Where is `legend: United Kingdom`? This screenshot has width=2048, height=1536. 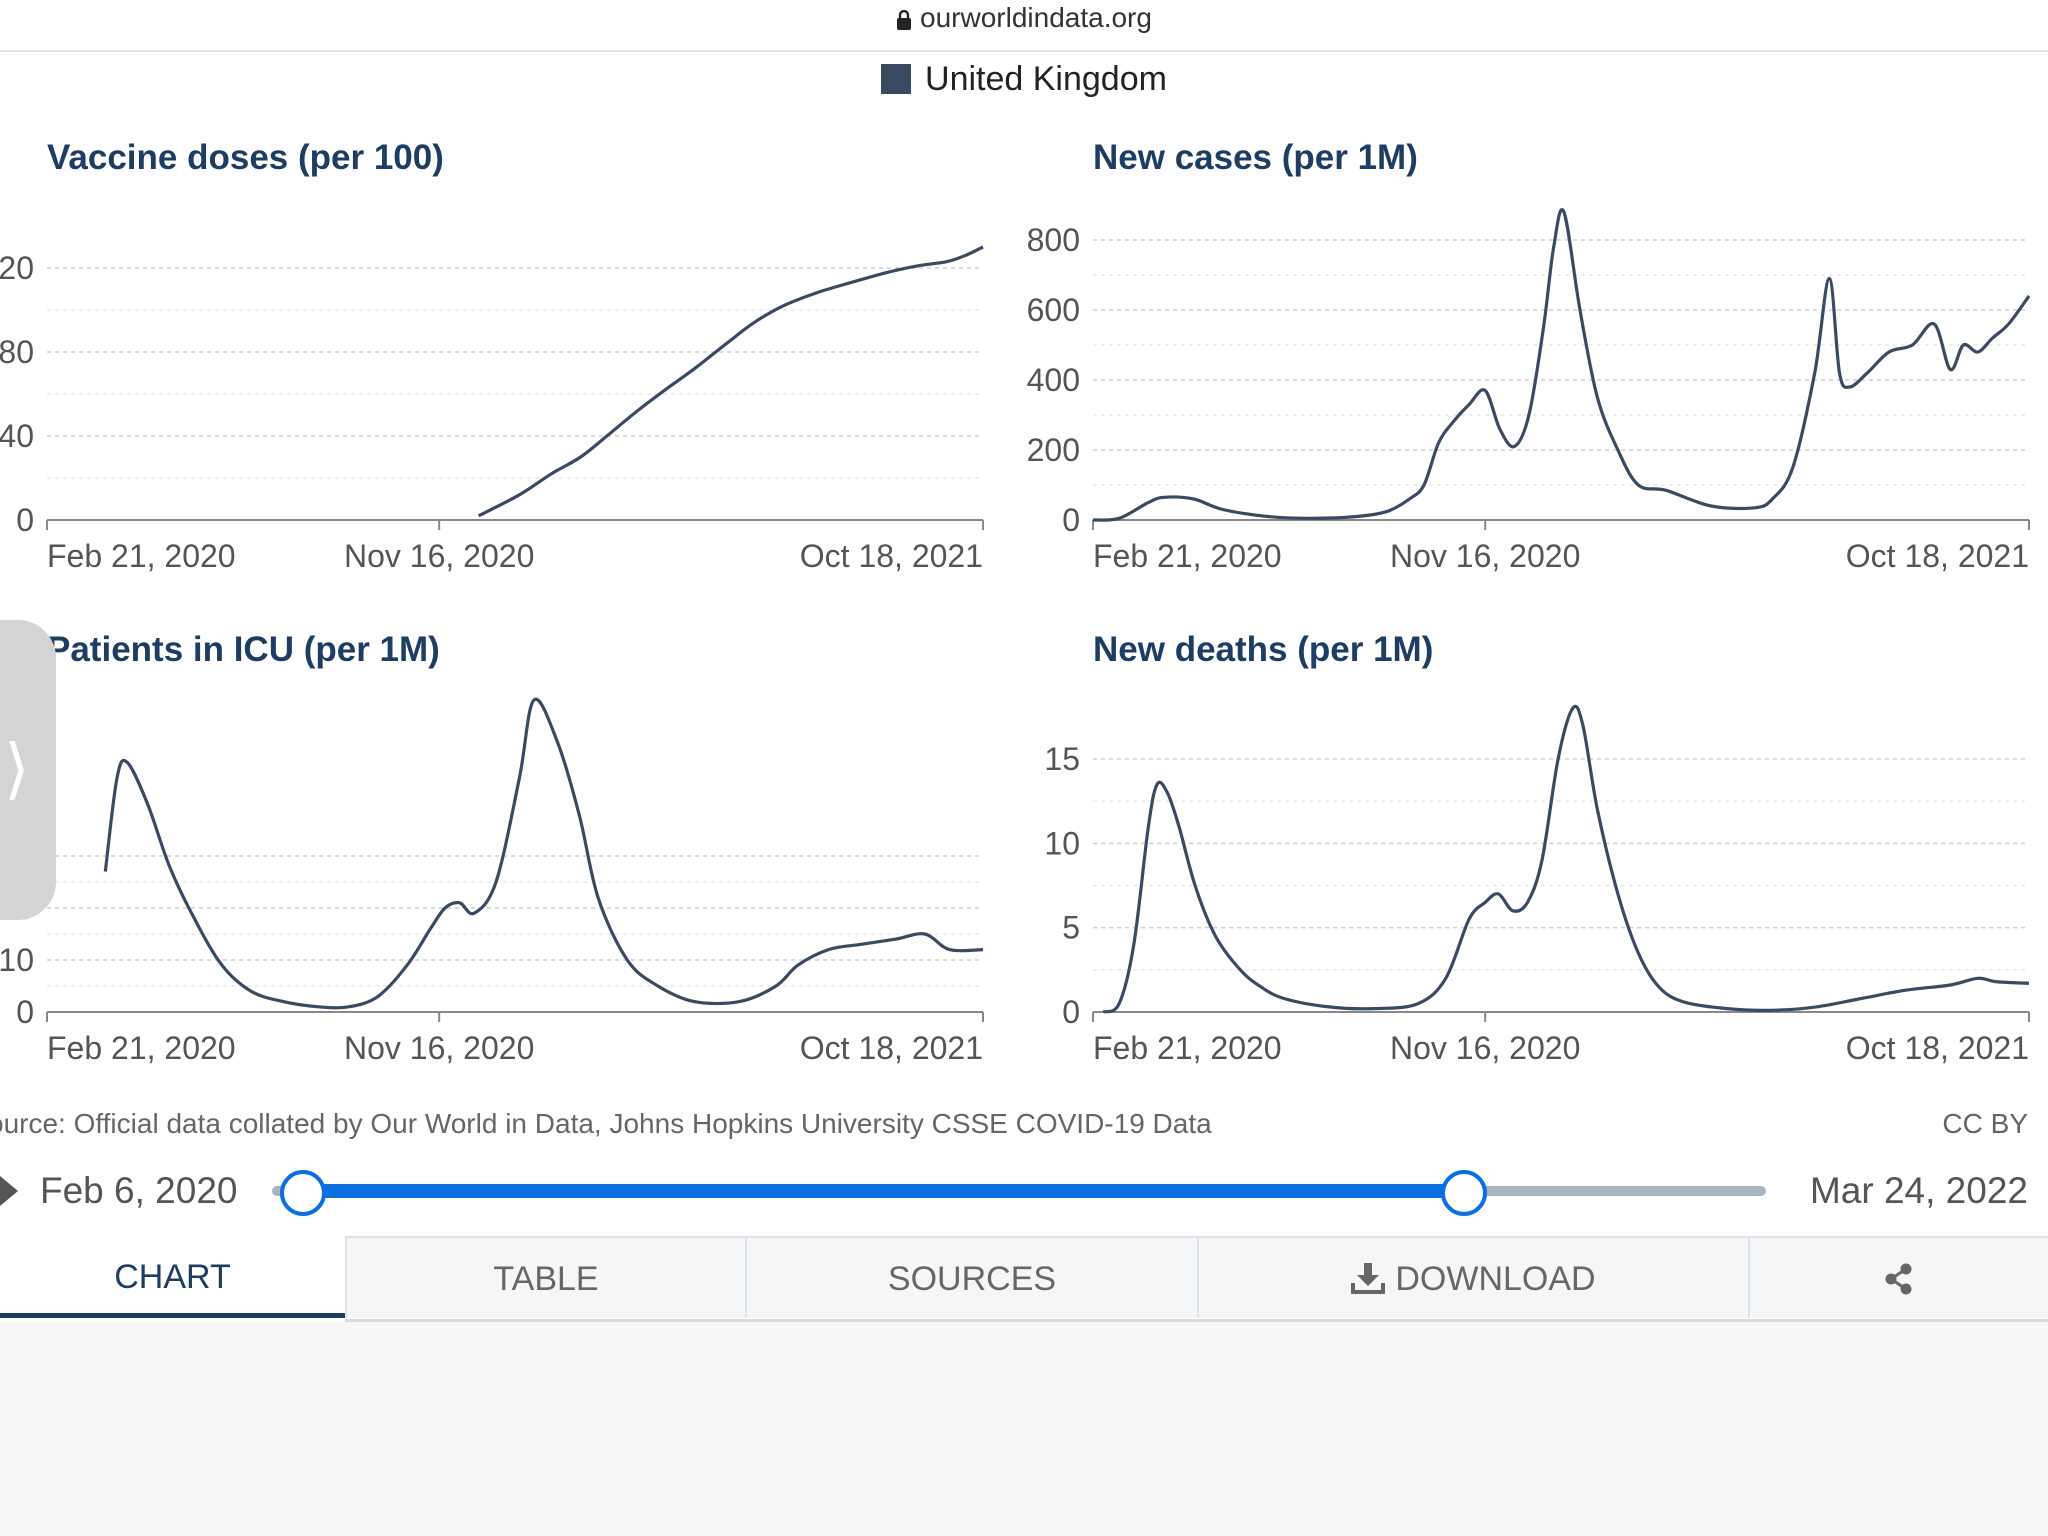 legend: United Kingdom is located at coordinates (1024, 79).